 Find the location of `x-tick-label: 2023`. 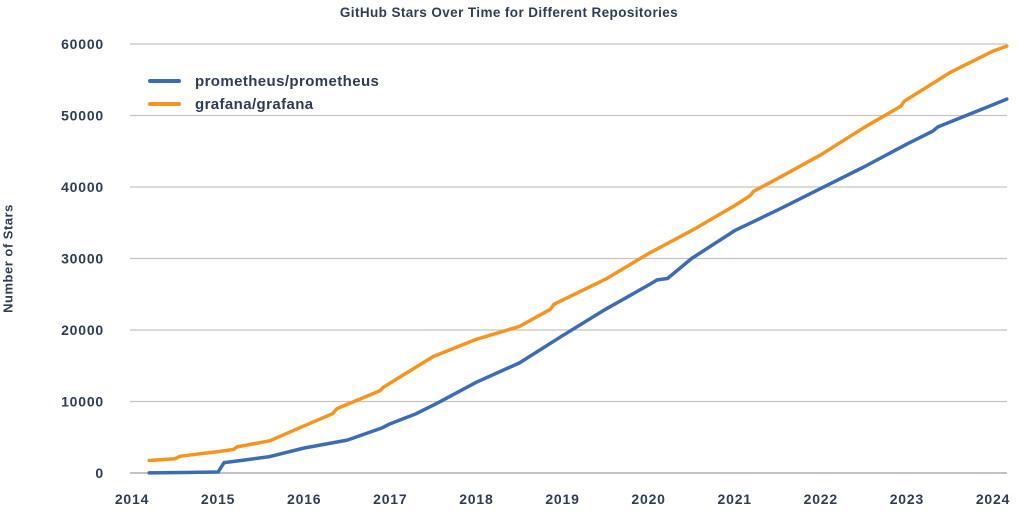

x-tick-label: 2023 is located at coordinates (907, 499).